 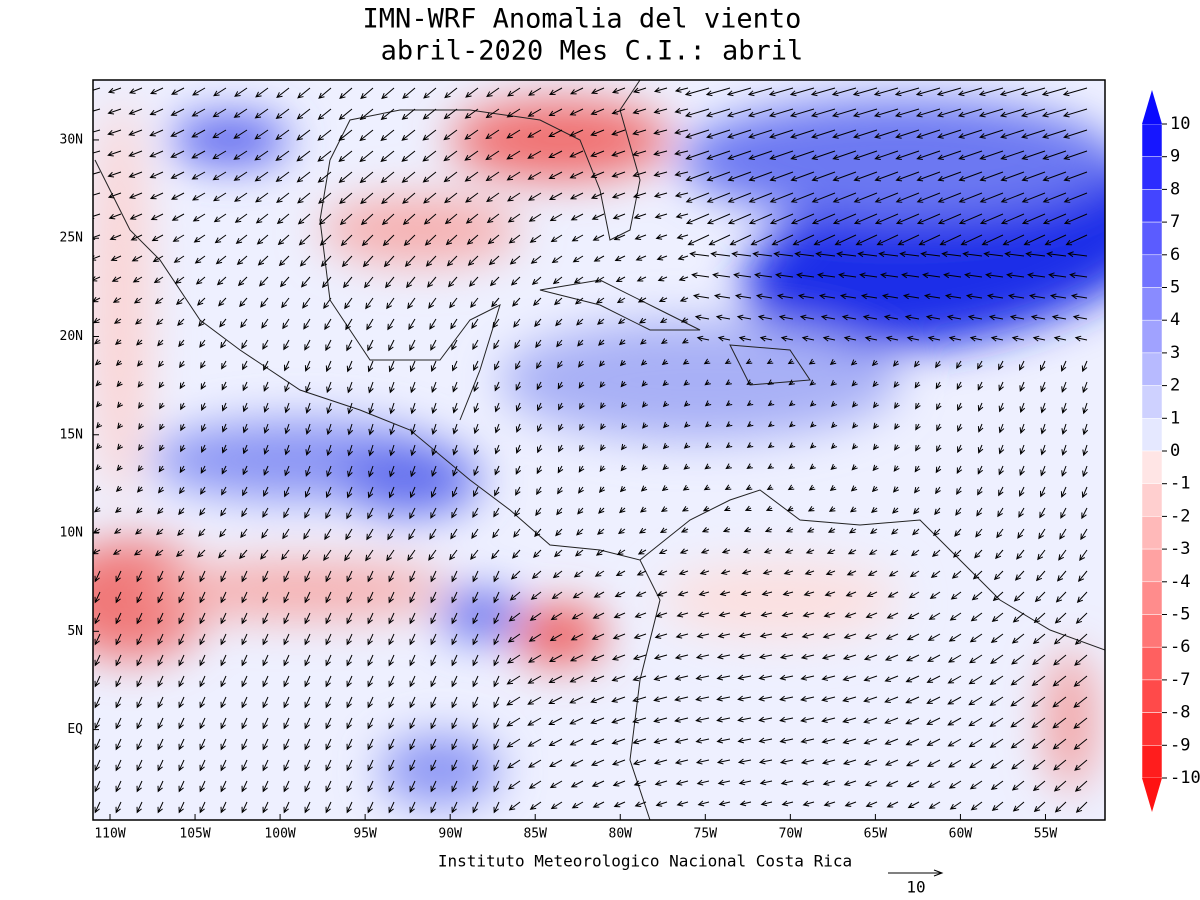 What do you see at coordinates (279, 834) in the screenshot?
I see `x-tick-label: 100W` at bounding box center [279, 834].